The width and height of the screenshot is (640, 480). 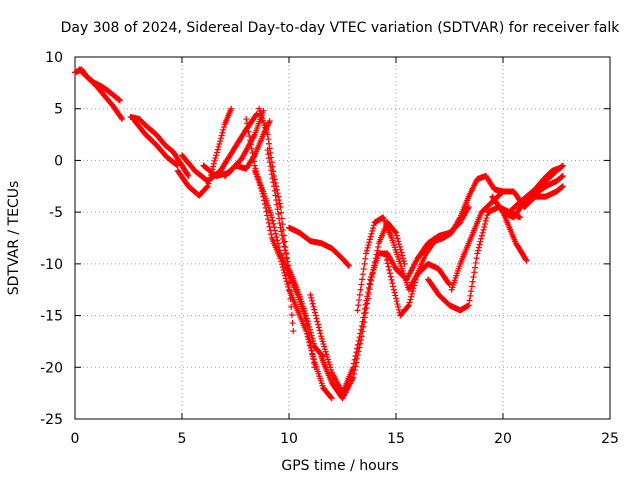 I want to click on y-tick-label: 10, so click(x=54, y=58).